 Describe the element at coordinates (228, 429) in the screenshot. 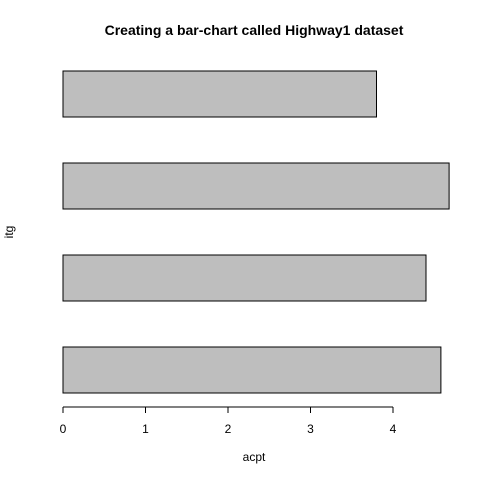

I see `x-tick-label-2: 2` at that location.